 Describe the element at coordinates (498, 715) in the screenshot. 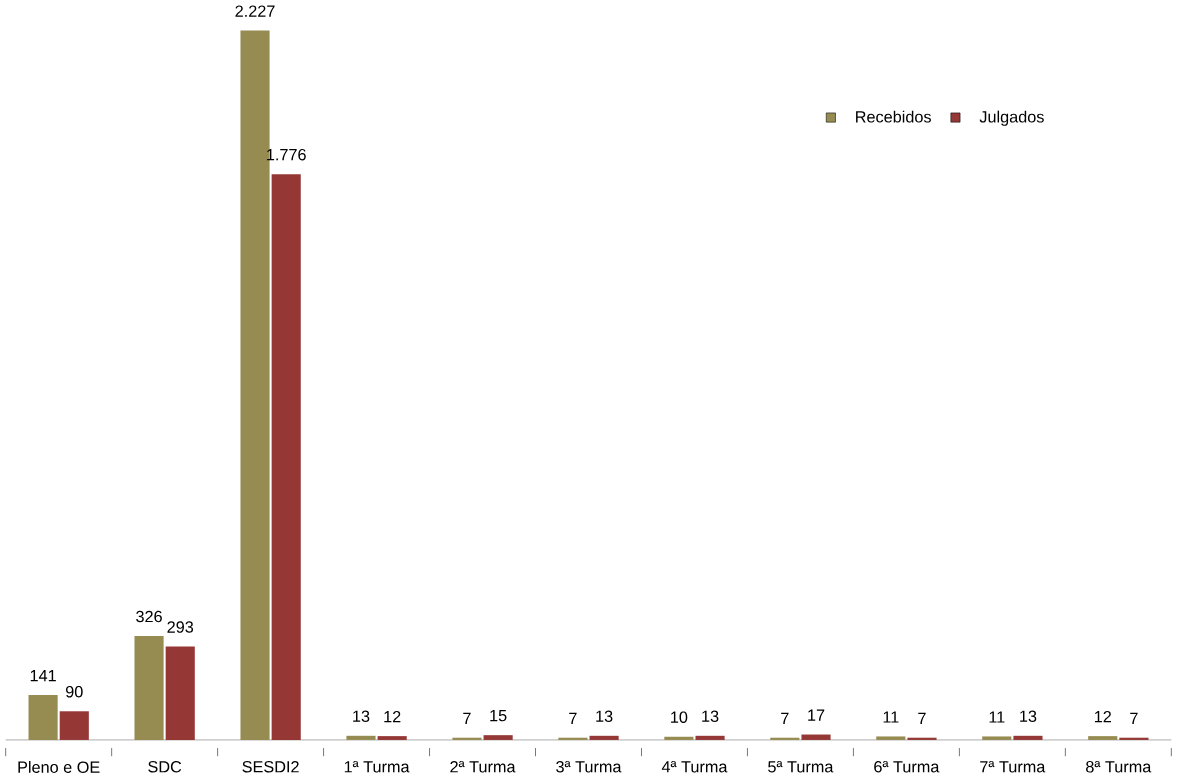

I see `data-label: 15` at that location.